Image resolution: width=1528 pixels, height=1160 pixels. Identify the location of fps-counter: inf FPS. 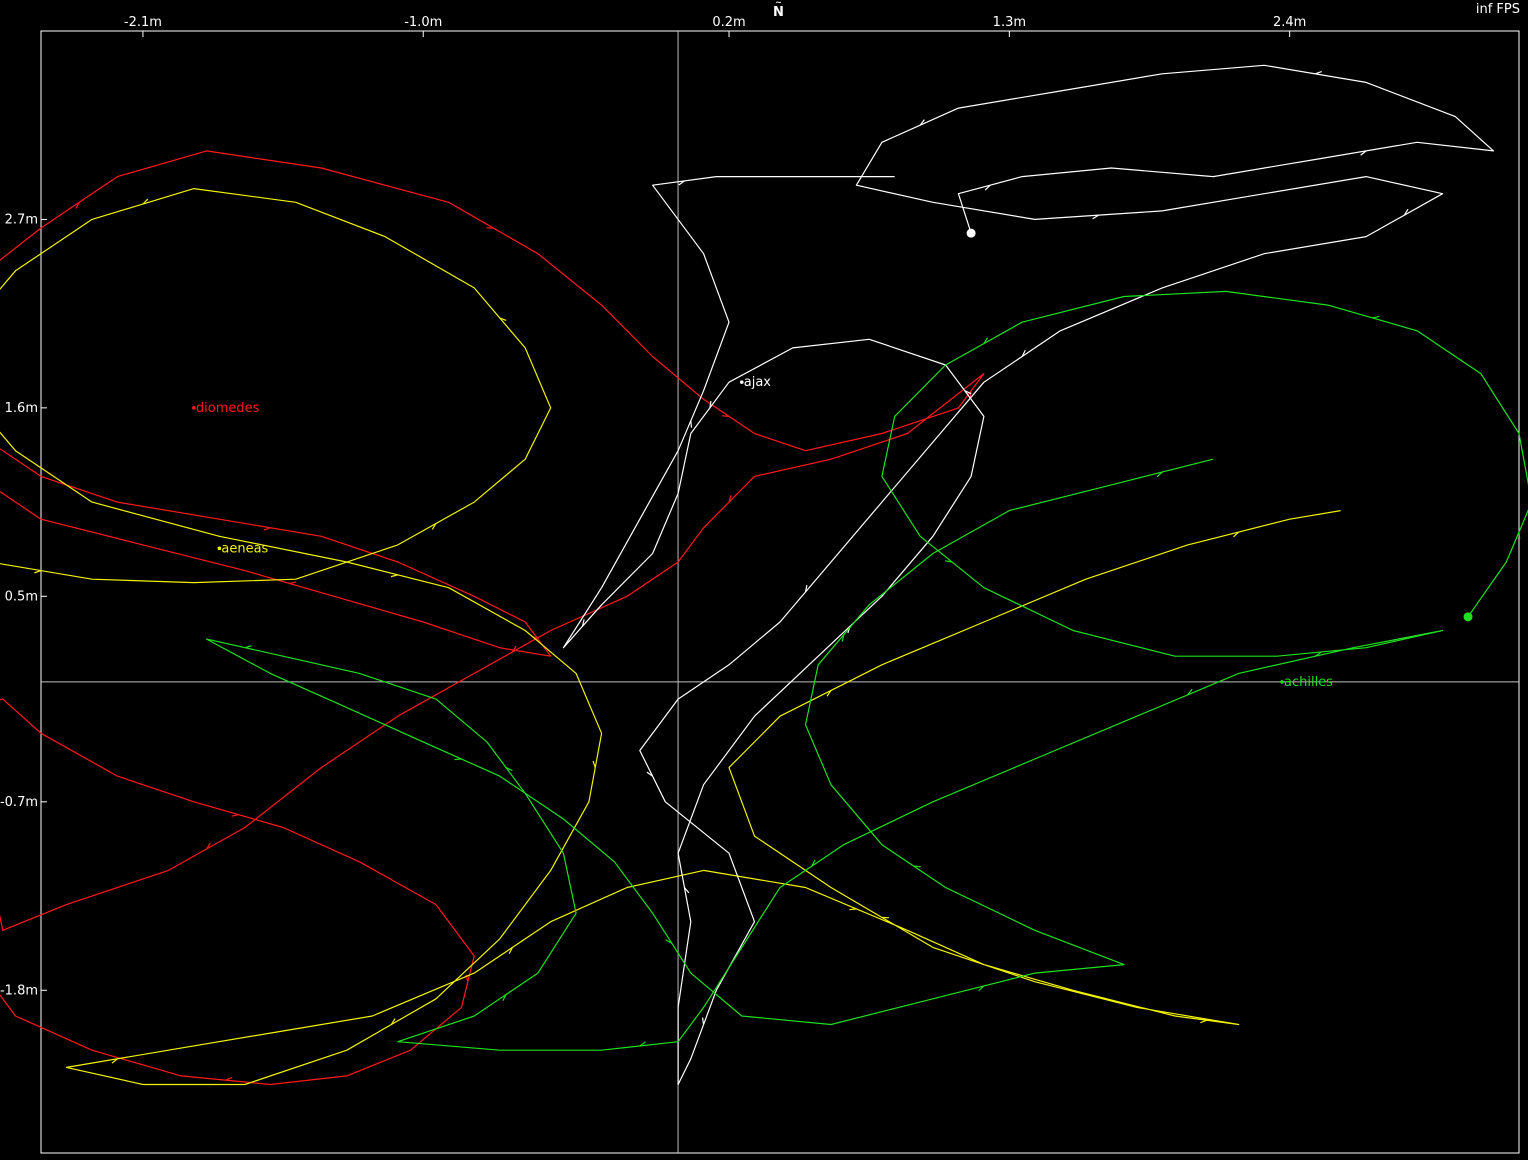
(1498, 9).